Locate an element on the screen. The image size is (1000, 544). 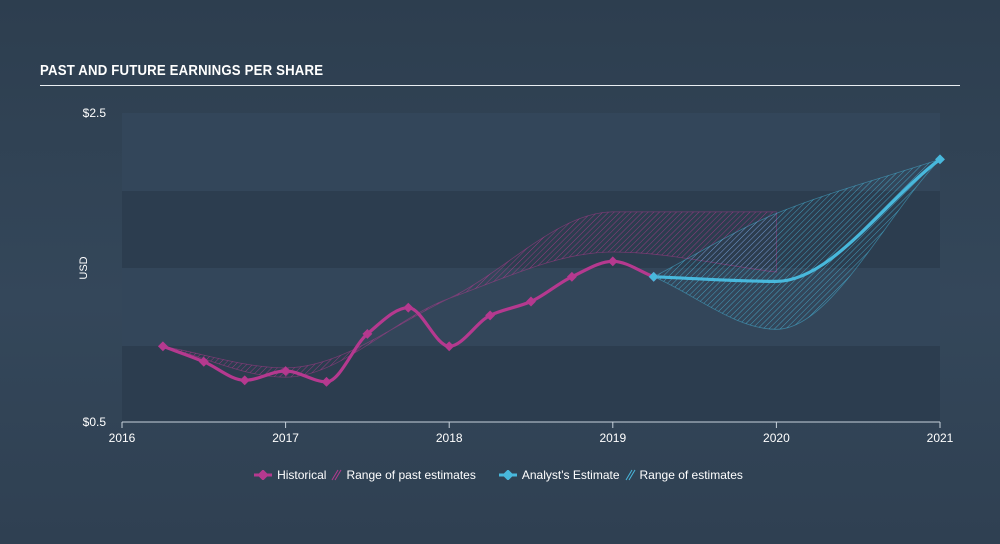
legend-past-range: Range of past estimates is located at coordinates (403, 475).